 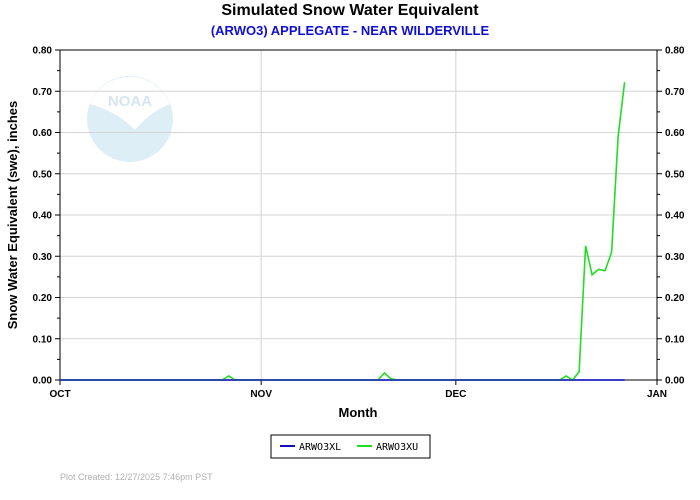 I want to click on x-tick-label: NOV, so click(x=261, y=394).